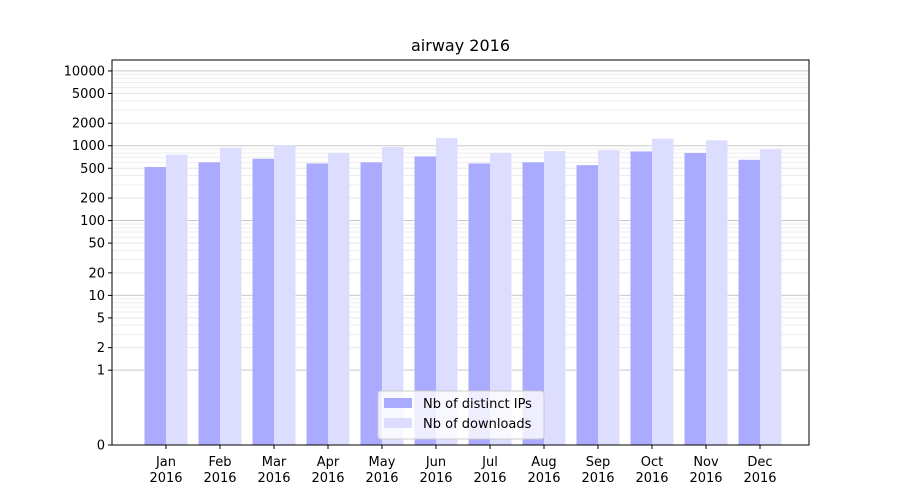  I want to click on x-tick-label: Jan 2016, so click(165, 470).